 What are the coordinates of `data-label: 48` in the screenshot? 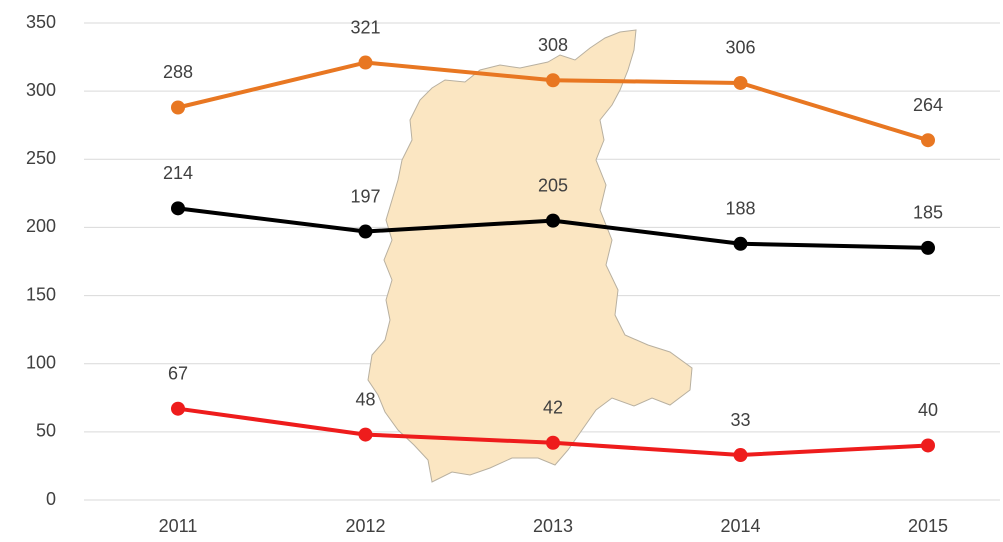 It's located at (365, 399).